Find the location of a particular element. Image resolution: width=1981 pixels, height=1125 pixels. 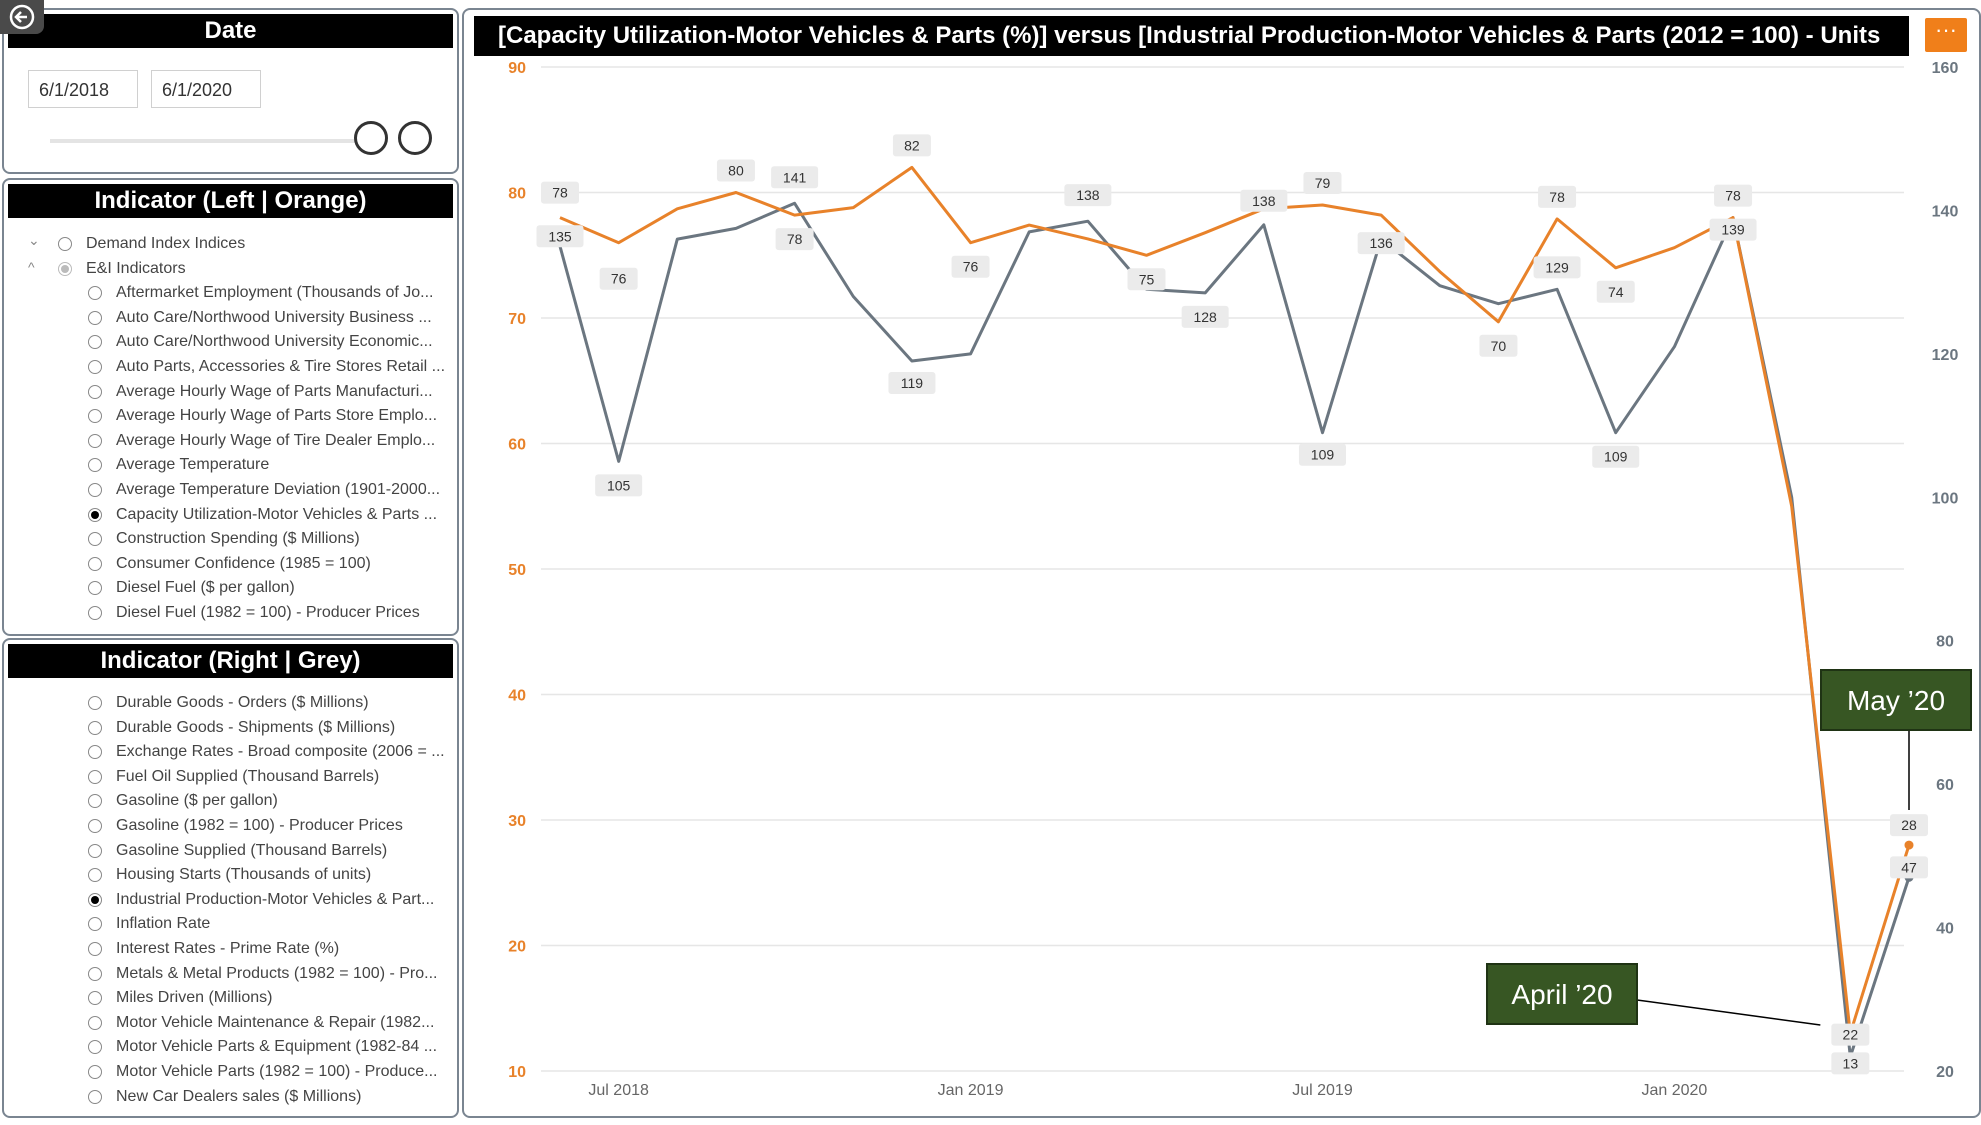

end-date-input: 6/1/2020 is located at coordinates (206, 89).